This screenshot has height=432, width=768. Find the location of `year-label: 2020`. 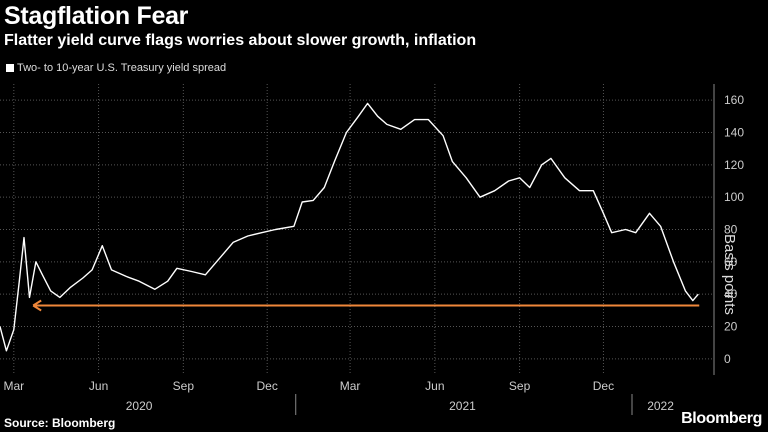

year-label: 2020 is located at coordinates (139, 406).